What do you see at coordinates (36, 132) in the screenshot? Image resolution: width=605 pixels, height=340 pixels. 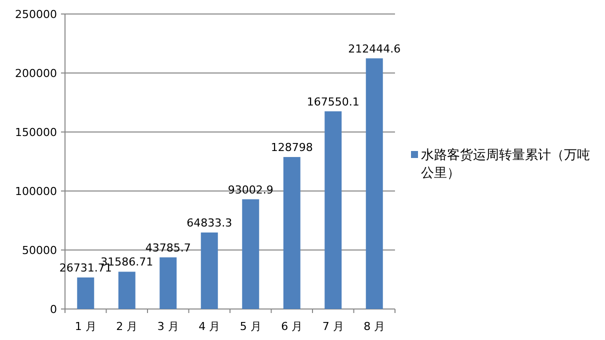 I see `y-tick-label: 150000` at bounding box center [36, 132].